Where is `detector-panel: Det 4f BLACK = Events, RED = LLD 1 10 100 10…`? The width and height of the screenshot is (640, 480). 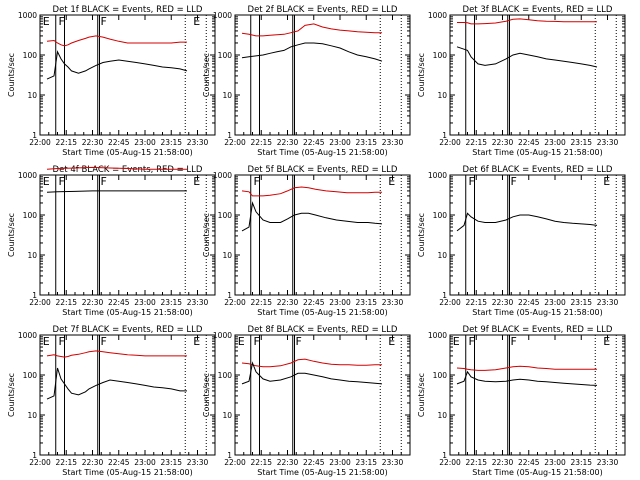
detector-panel: Det 4f BLACK = Events, RED = LLD 1 10 100 10… is located at coordinates (111, 241).